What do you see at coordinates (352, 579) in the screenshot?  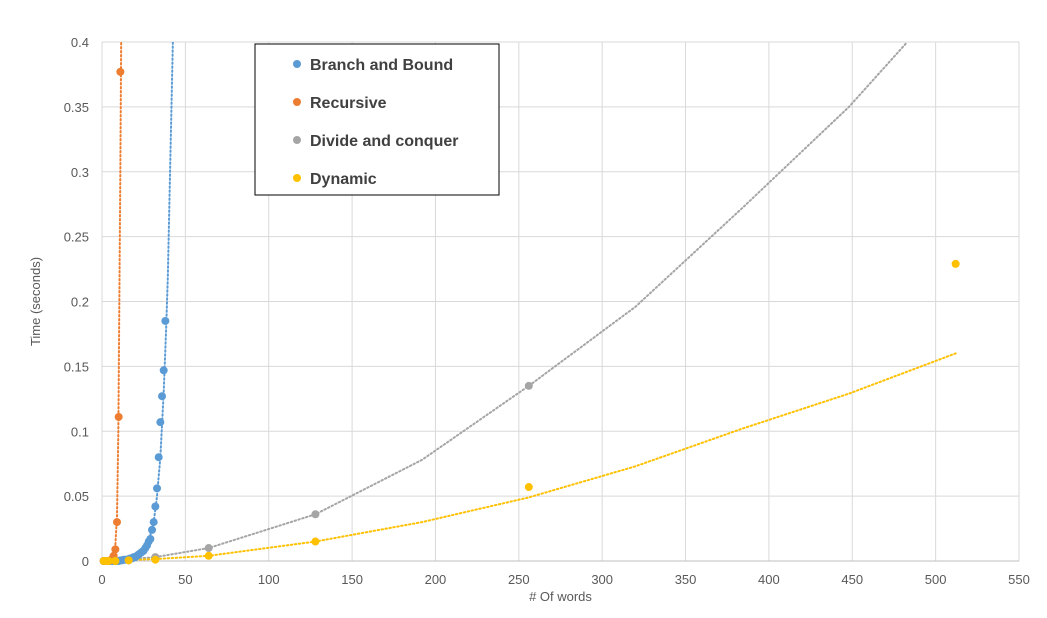 I see `x-tick-label: 150` at bounding box center [352, 579].